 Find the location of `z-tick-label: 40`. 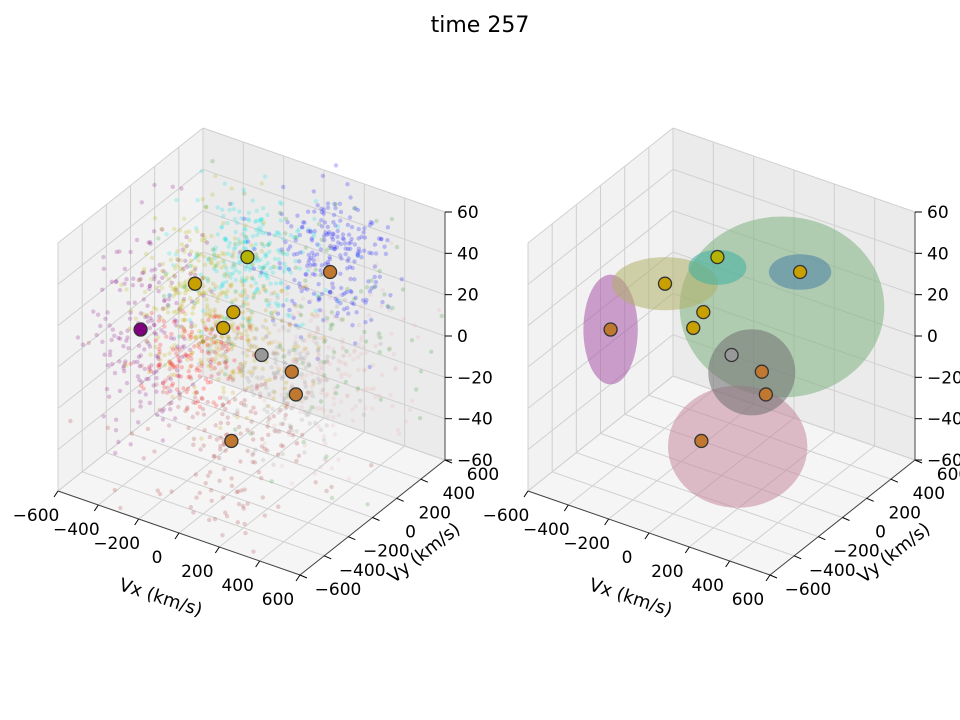

z-tick-label: 40 is located at coordinates (938, 254).